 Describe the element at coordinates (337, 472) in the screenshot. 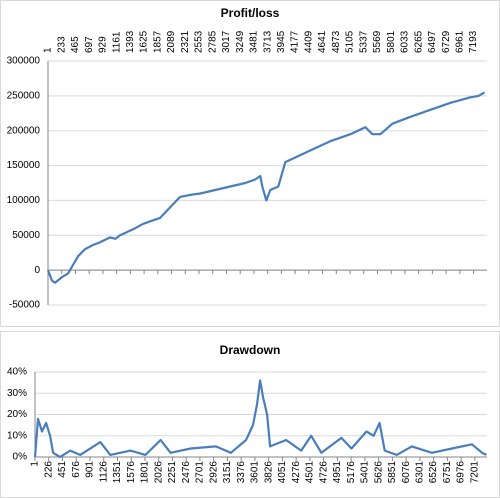

I see `x-tick-label: 4951` at that location.